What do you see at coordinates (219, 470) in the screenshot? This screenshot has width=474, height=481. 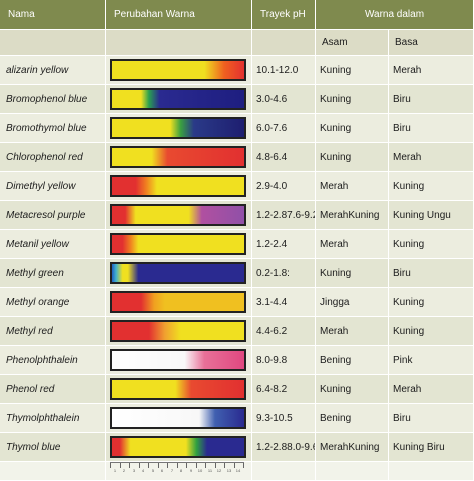 I see `ruler-label: 12` at bounding box center [219, 470].